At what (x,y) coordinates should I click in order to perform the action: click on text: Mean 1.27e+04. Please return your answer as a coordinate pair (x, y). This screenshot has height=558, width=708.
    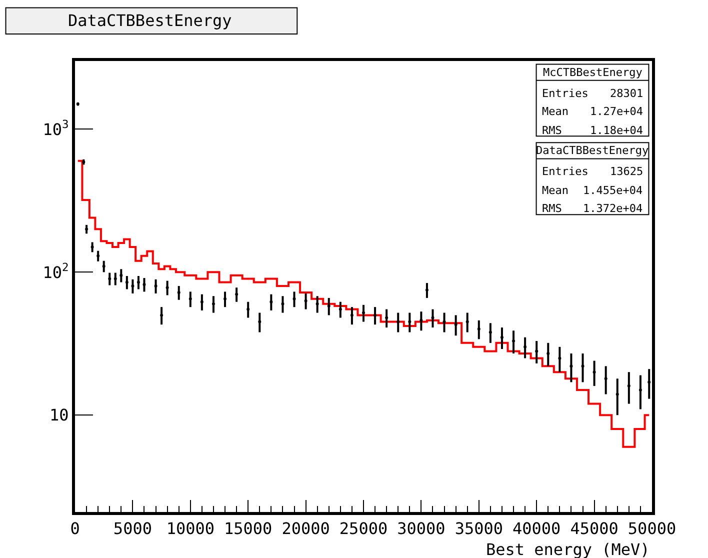
    Looking at the image, I should click on (592, 111).